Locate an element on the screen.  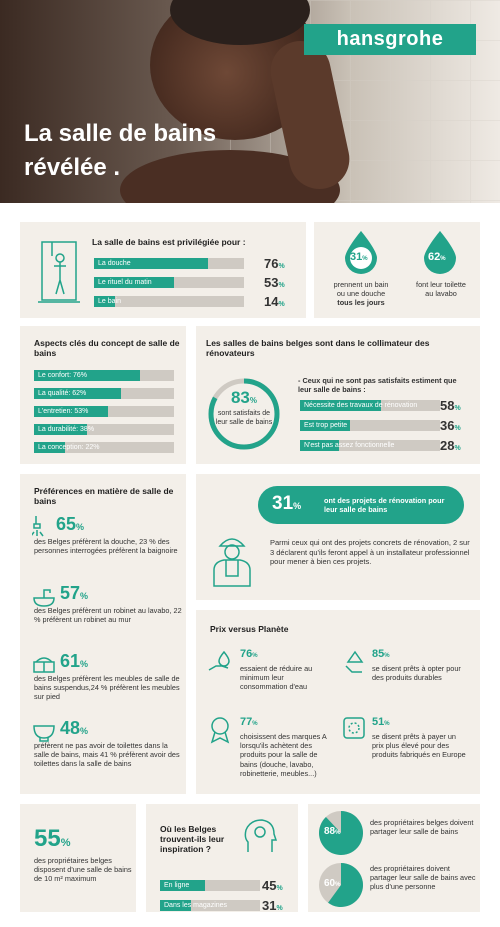
drop-62-value: 62% is located at coordinates (437, 257).